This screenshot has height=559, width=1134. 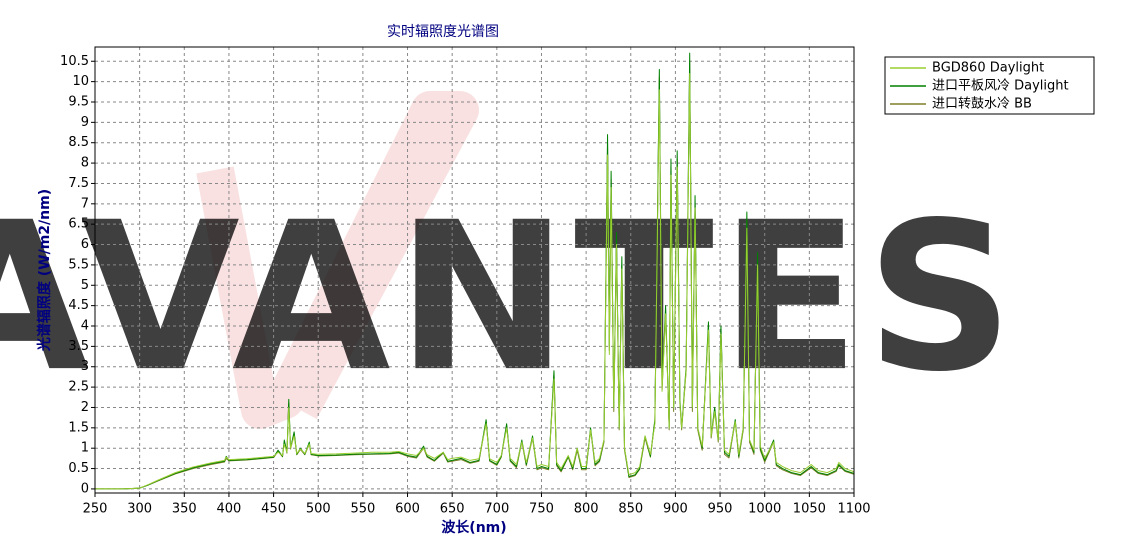 What do you see at coordinates (85, 488) in the screenshot?
I see `y-tick-label: 0` at bounding box center [85, 488].